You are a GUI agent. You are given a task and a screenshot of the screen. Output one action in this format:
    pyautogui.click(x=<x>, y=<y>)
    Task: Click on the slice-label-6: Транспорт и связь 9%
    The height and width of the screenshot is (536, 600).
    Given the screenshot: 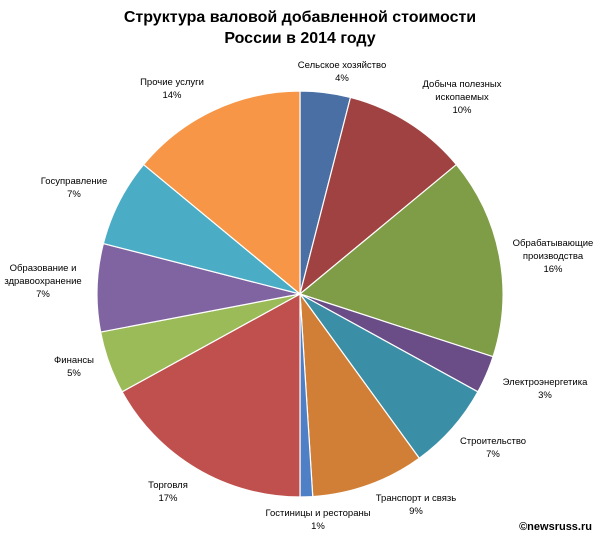 What is the action you would take?
    pyautogui.click(x=416, y=505)
    